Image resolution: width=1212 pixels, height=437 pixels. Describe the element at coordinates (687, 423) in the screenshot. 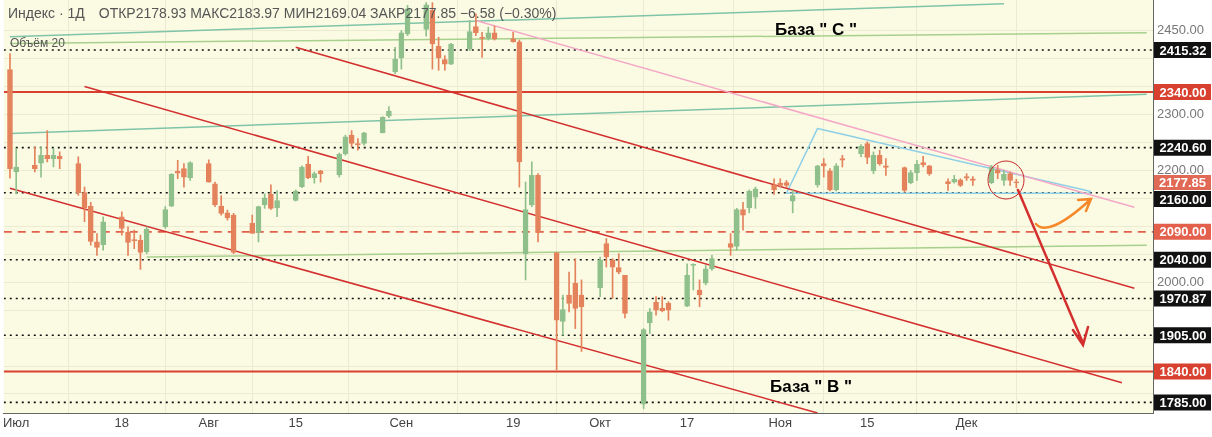

I see `x-tick-label: 17` at that location.